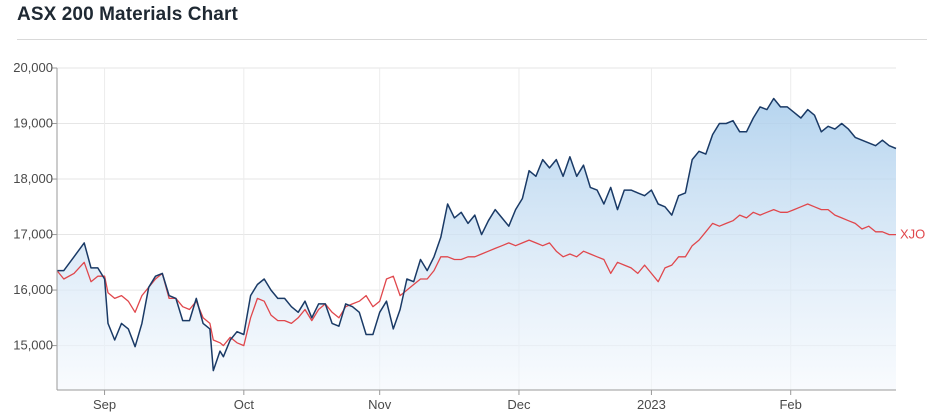 The width and height of the screenshot is (933, 420). What do you see at coordinates (651, 404) in the screenshot?
I see `x-tick-label: 2023` at bounding box center [651, 404].